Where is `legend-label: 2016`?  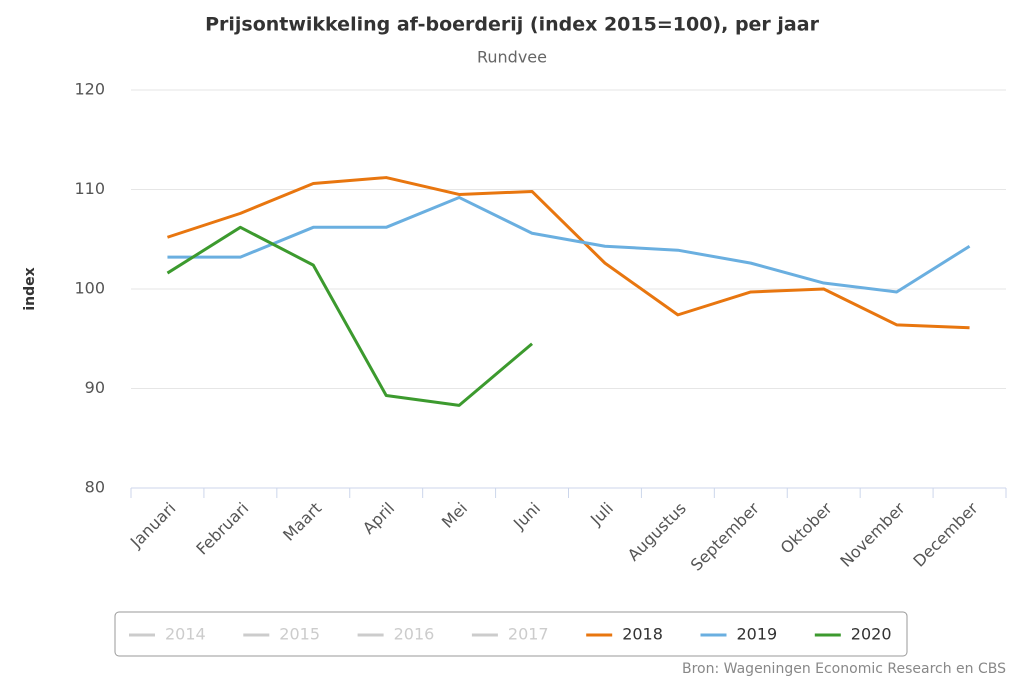 legend-label: 2016 is located at coordinates (414, 634).